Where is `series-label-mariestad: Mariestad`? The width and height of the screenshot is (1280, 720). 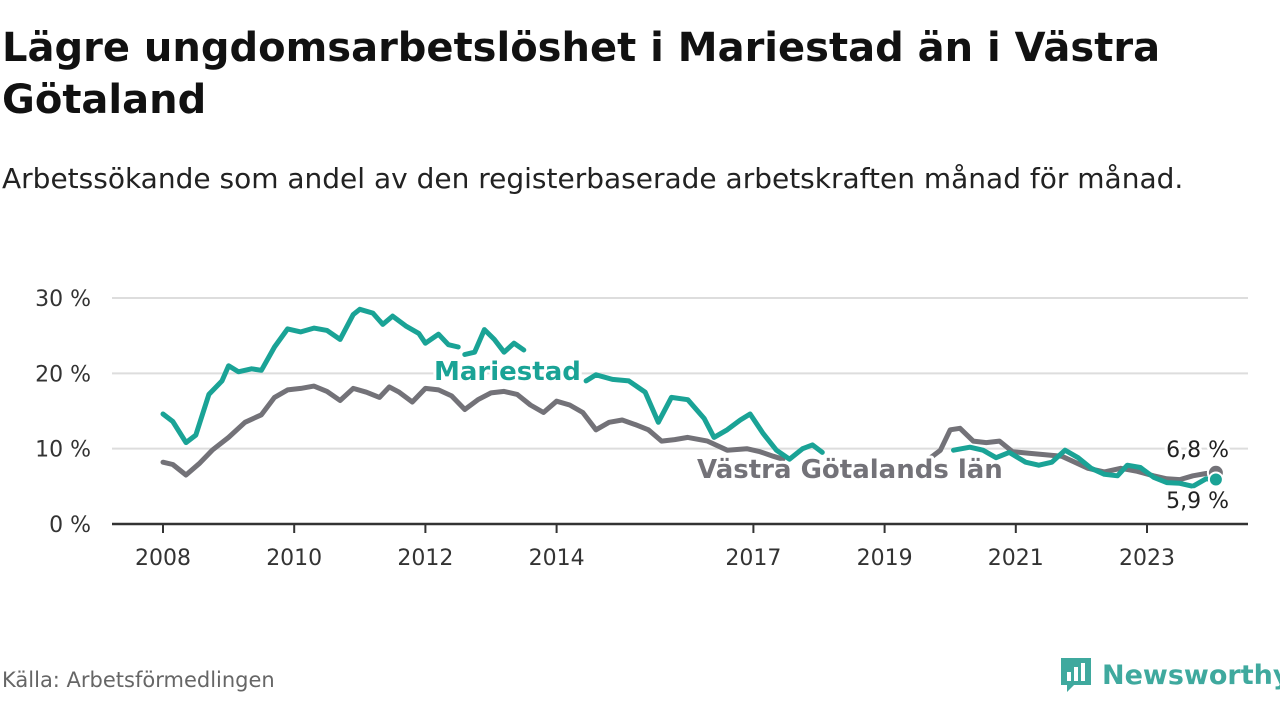
series-label-mariestad: Mariestad is located at coordinates (507, 372).